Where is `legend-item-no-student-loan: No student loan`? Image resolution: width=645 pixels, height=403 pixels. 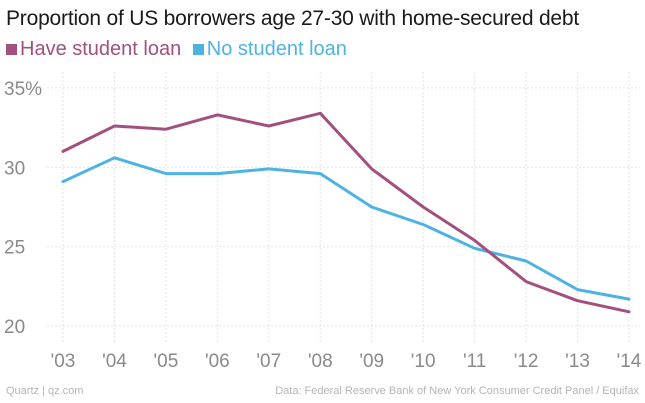 legend-item-no-student-loan: No student loan is located at coordinates (269, 49).